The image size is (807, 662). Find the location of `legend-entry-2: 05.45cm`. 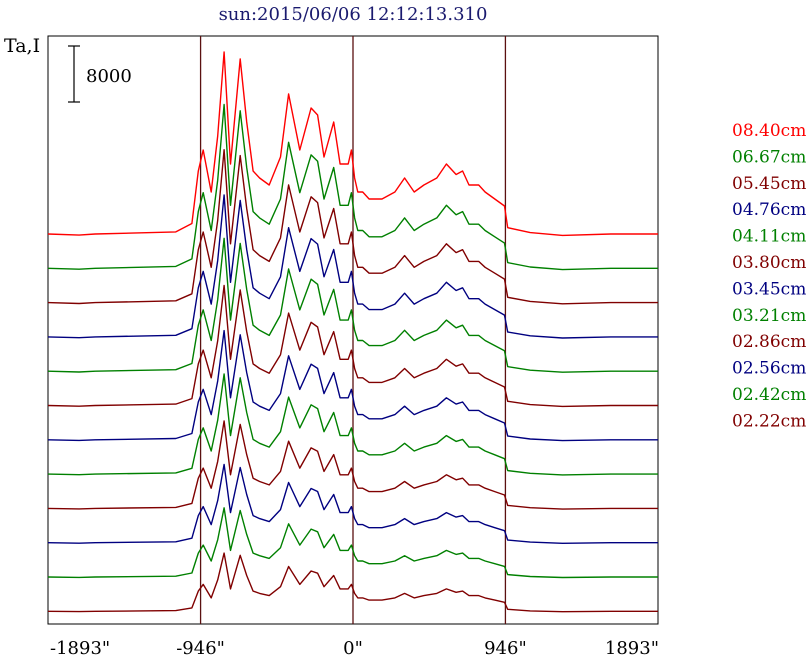

legend-entry-2: 05.45cm is located at coordinates (769, 184).